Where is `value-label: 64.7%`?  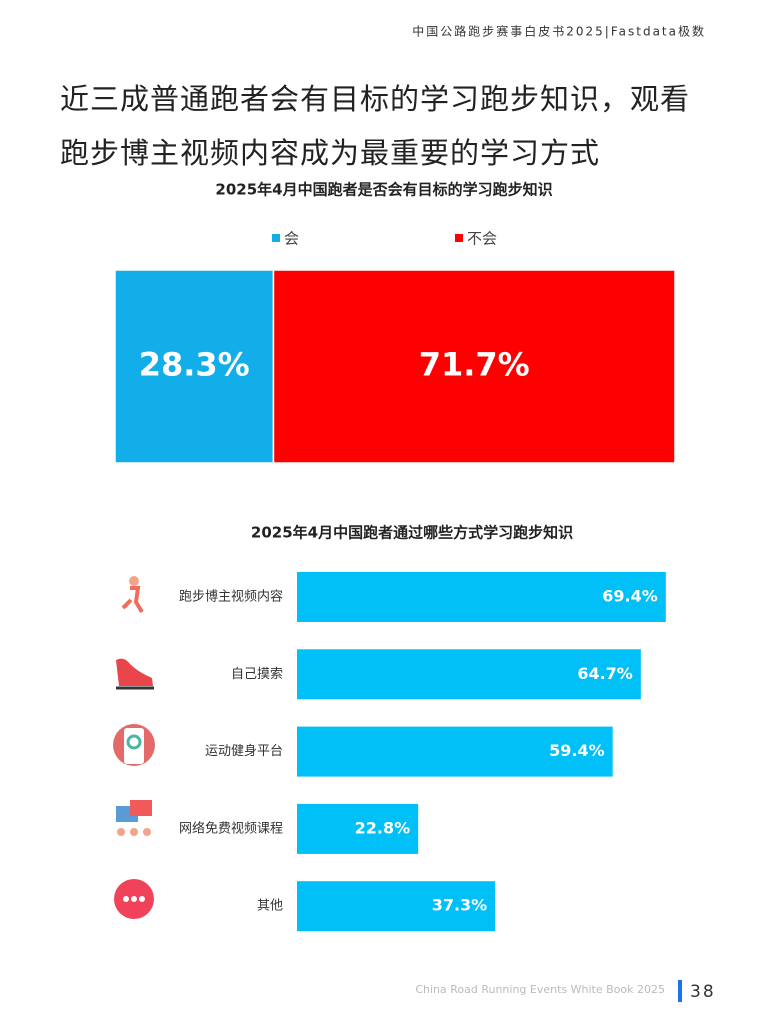
value-label: 64.7% is located at coordinates (605, 673).